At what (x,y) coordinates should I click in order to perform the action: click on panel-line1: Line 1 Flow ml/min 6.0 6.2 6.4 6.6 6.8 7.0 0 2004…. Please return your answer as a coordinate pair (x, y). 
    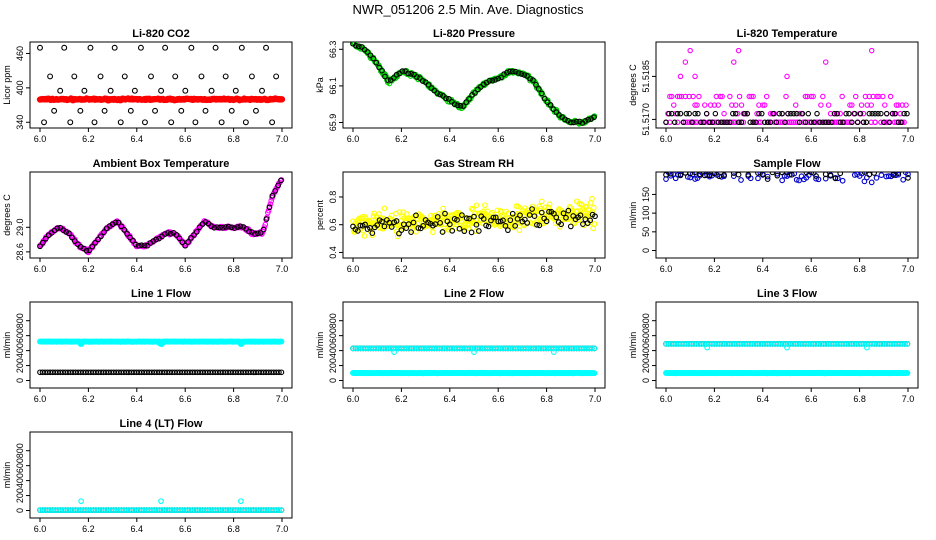
    Looking at the image, I should click on (147, 346).